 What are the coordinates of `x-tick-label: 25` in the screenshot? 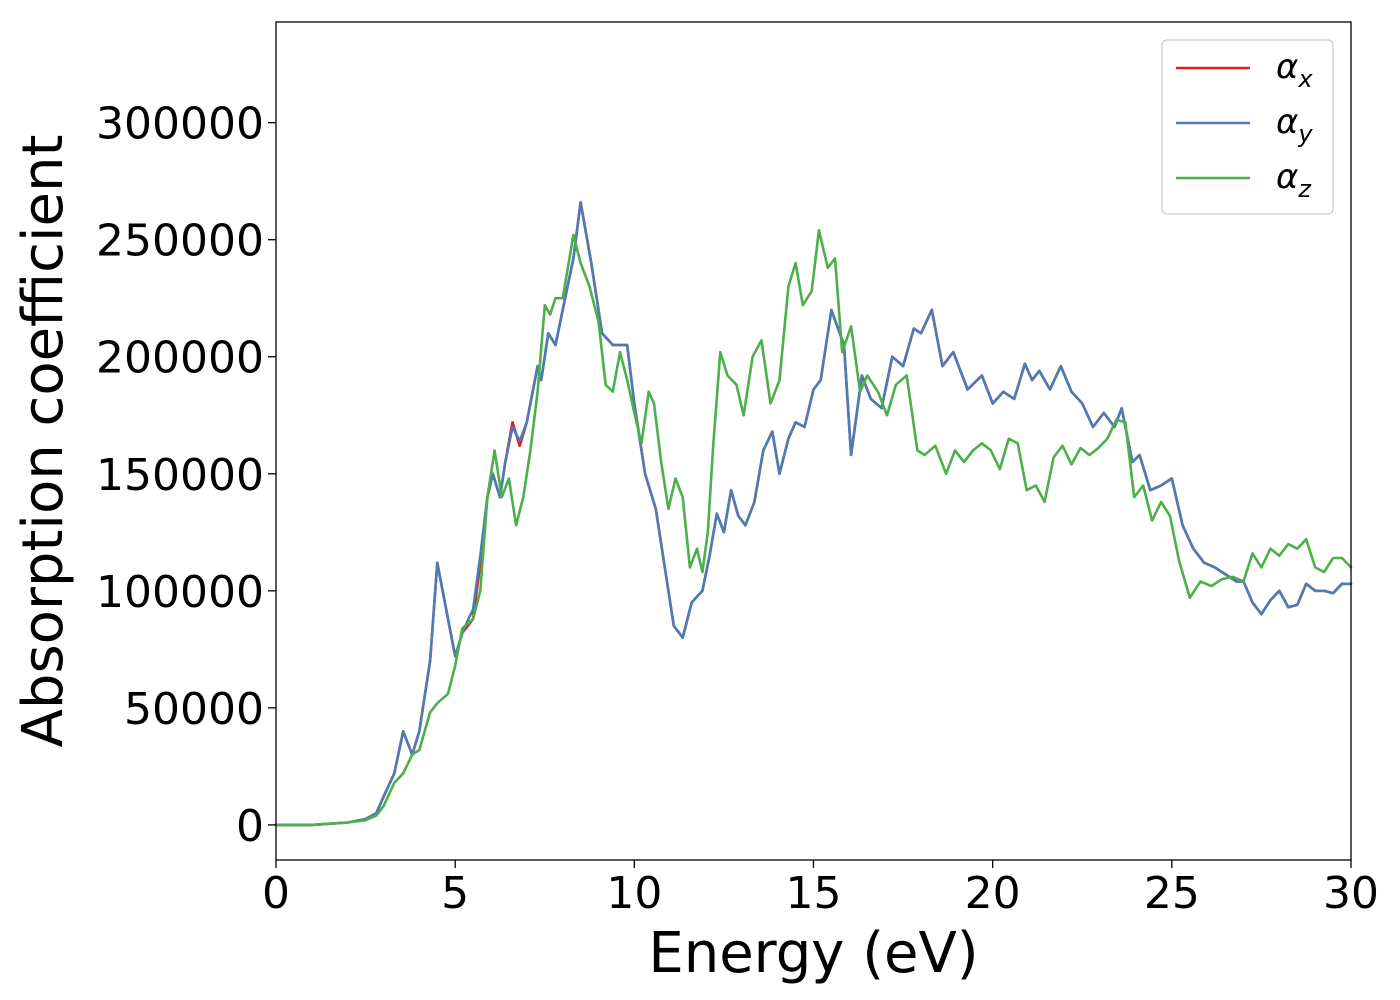 It's located at (1172, 893).